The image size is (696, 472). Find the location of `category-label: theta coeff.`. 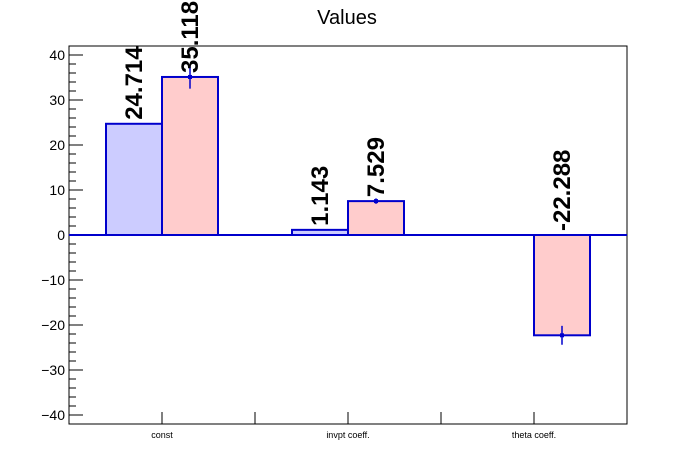

category-label: theta coeff. is located at coordinates (534, 435).